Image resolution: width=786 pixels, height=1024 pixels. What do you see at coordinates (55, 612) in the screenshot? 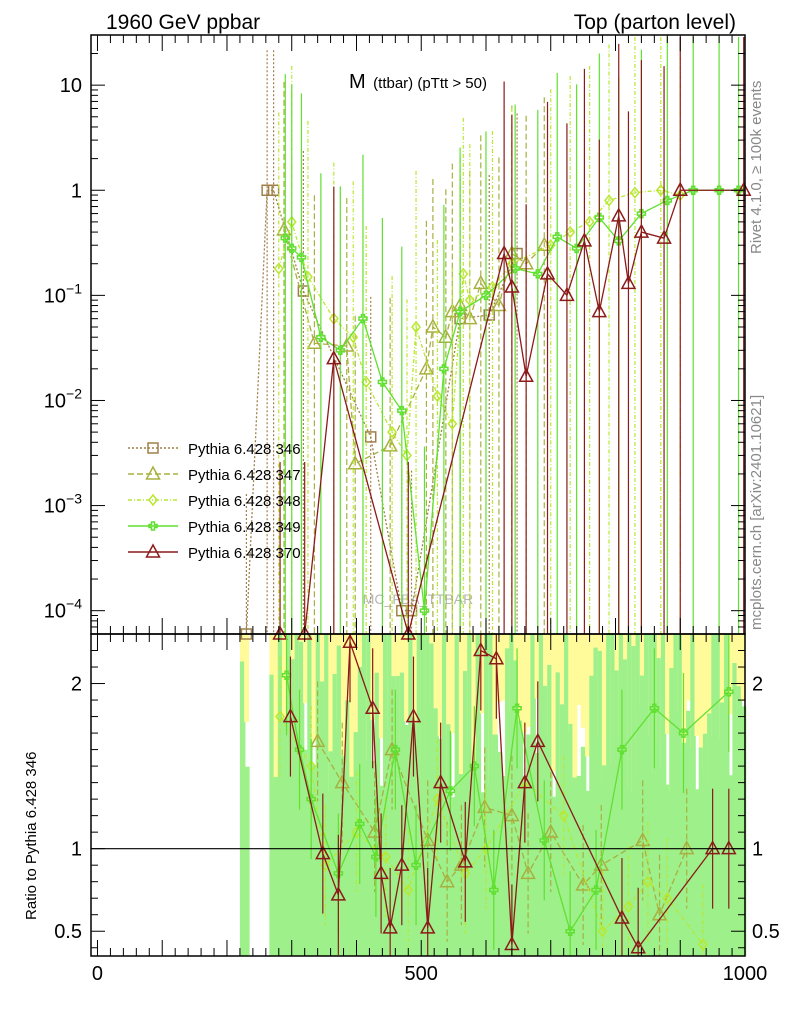
I see `y-tick-base: 10` at bounding box center [55, 612].